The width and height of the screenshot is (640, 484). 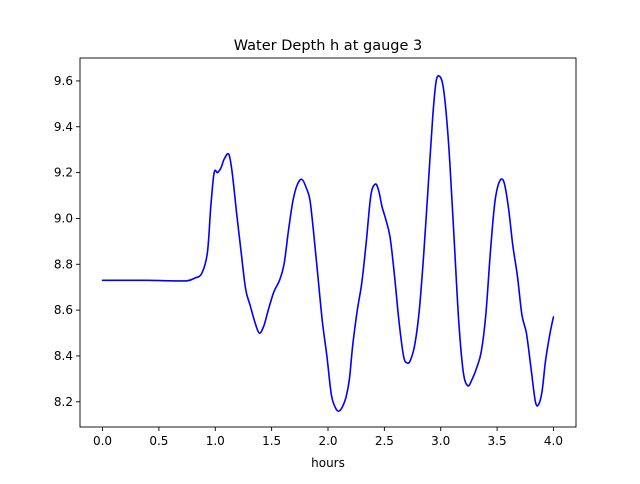 What do you see at coordinates (63, 310) in the screenshot?
I see `y-tick-label: 8.6` at bounding box center [63, 310].